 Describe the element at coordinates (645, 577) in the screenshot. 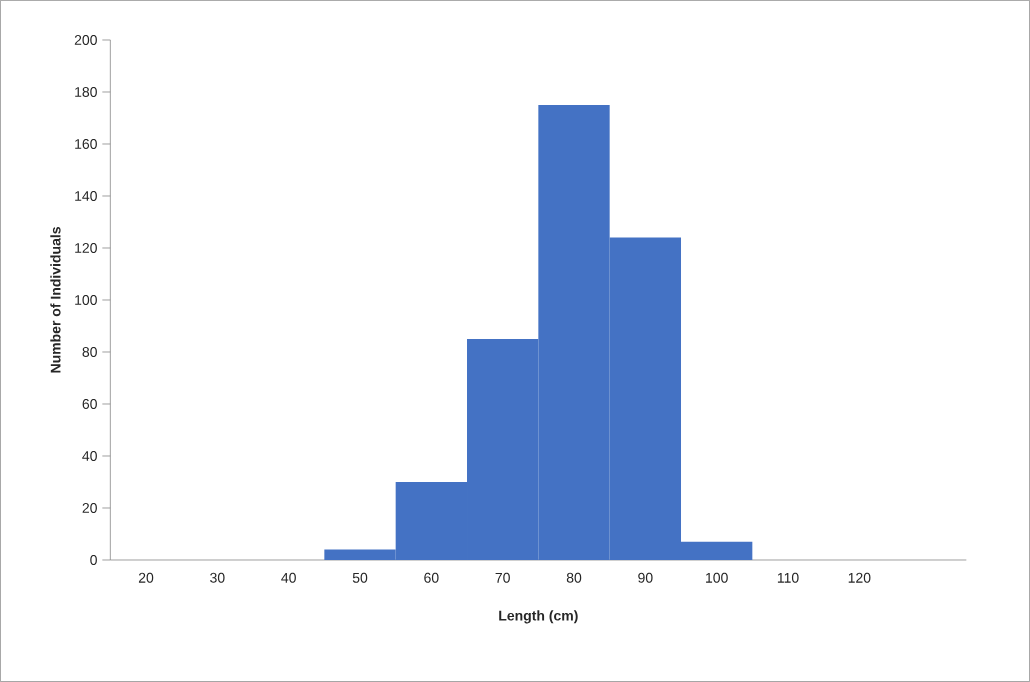

I see `x-tick-label: 90` at that location.